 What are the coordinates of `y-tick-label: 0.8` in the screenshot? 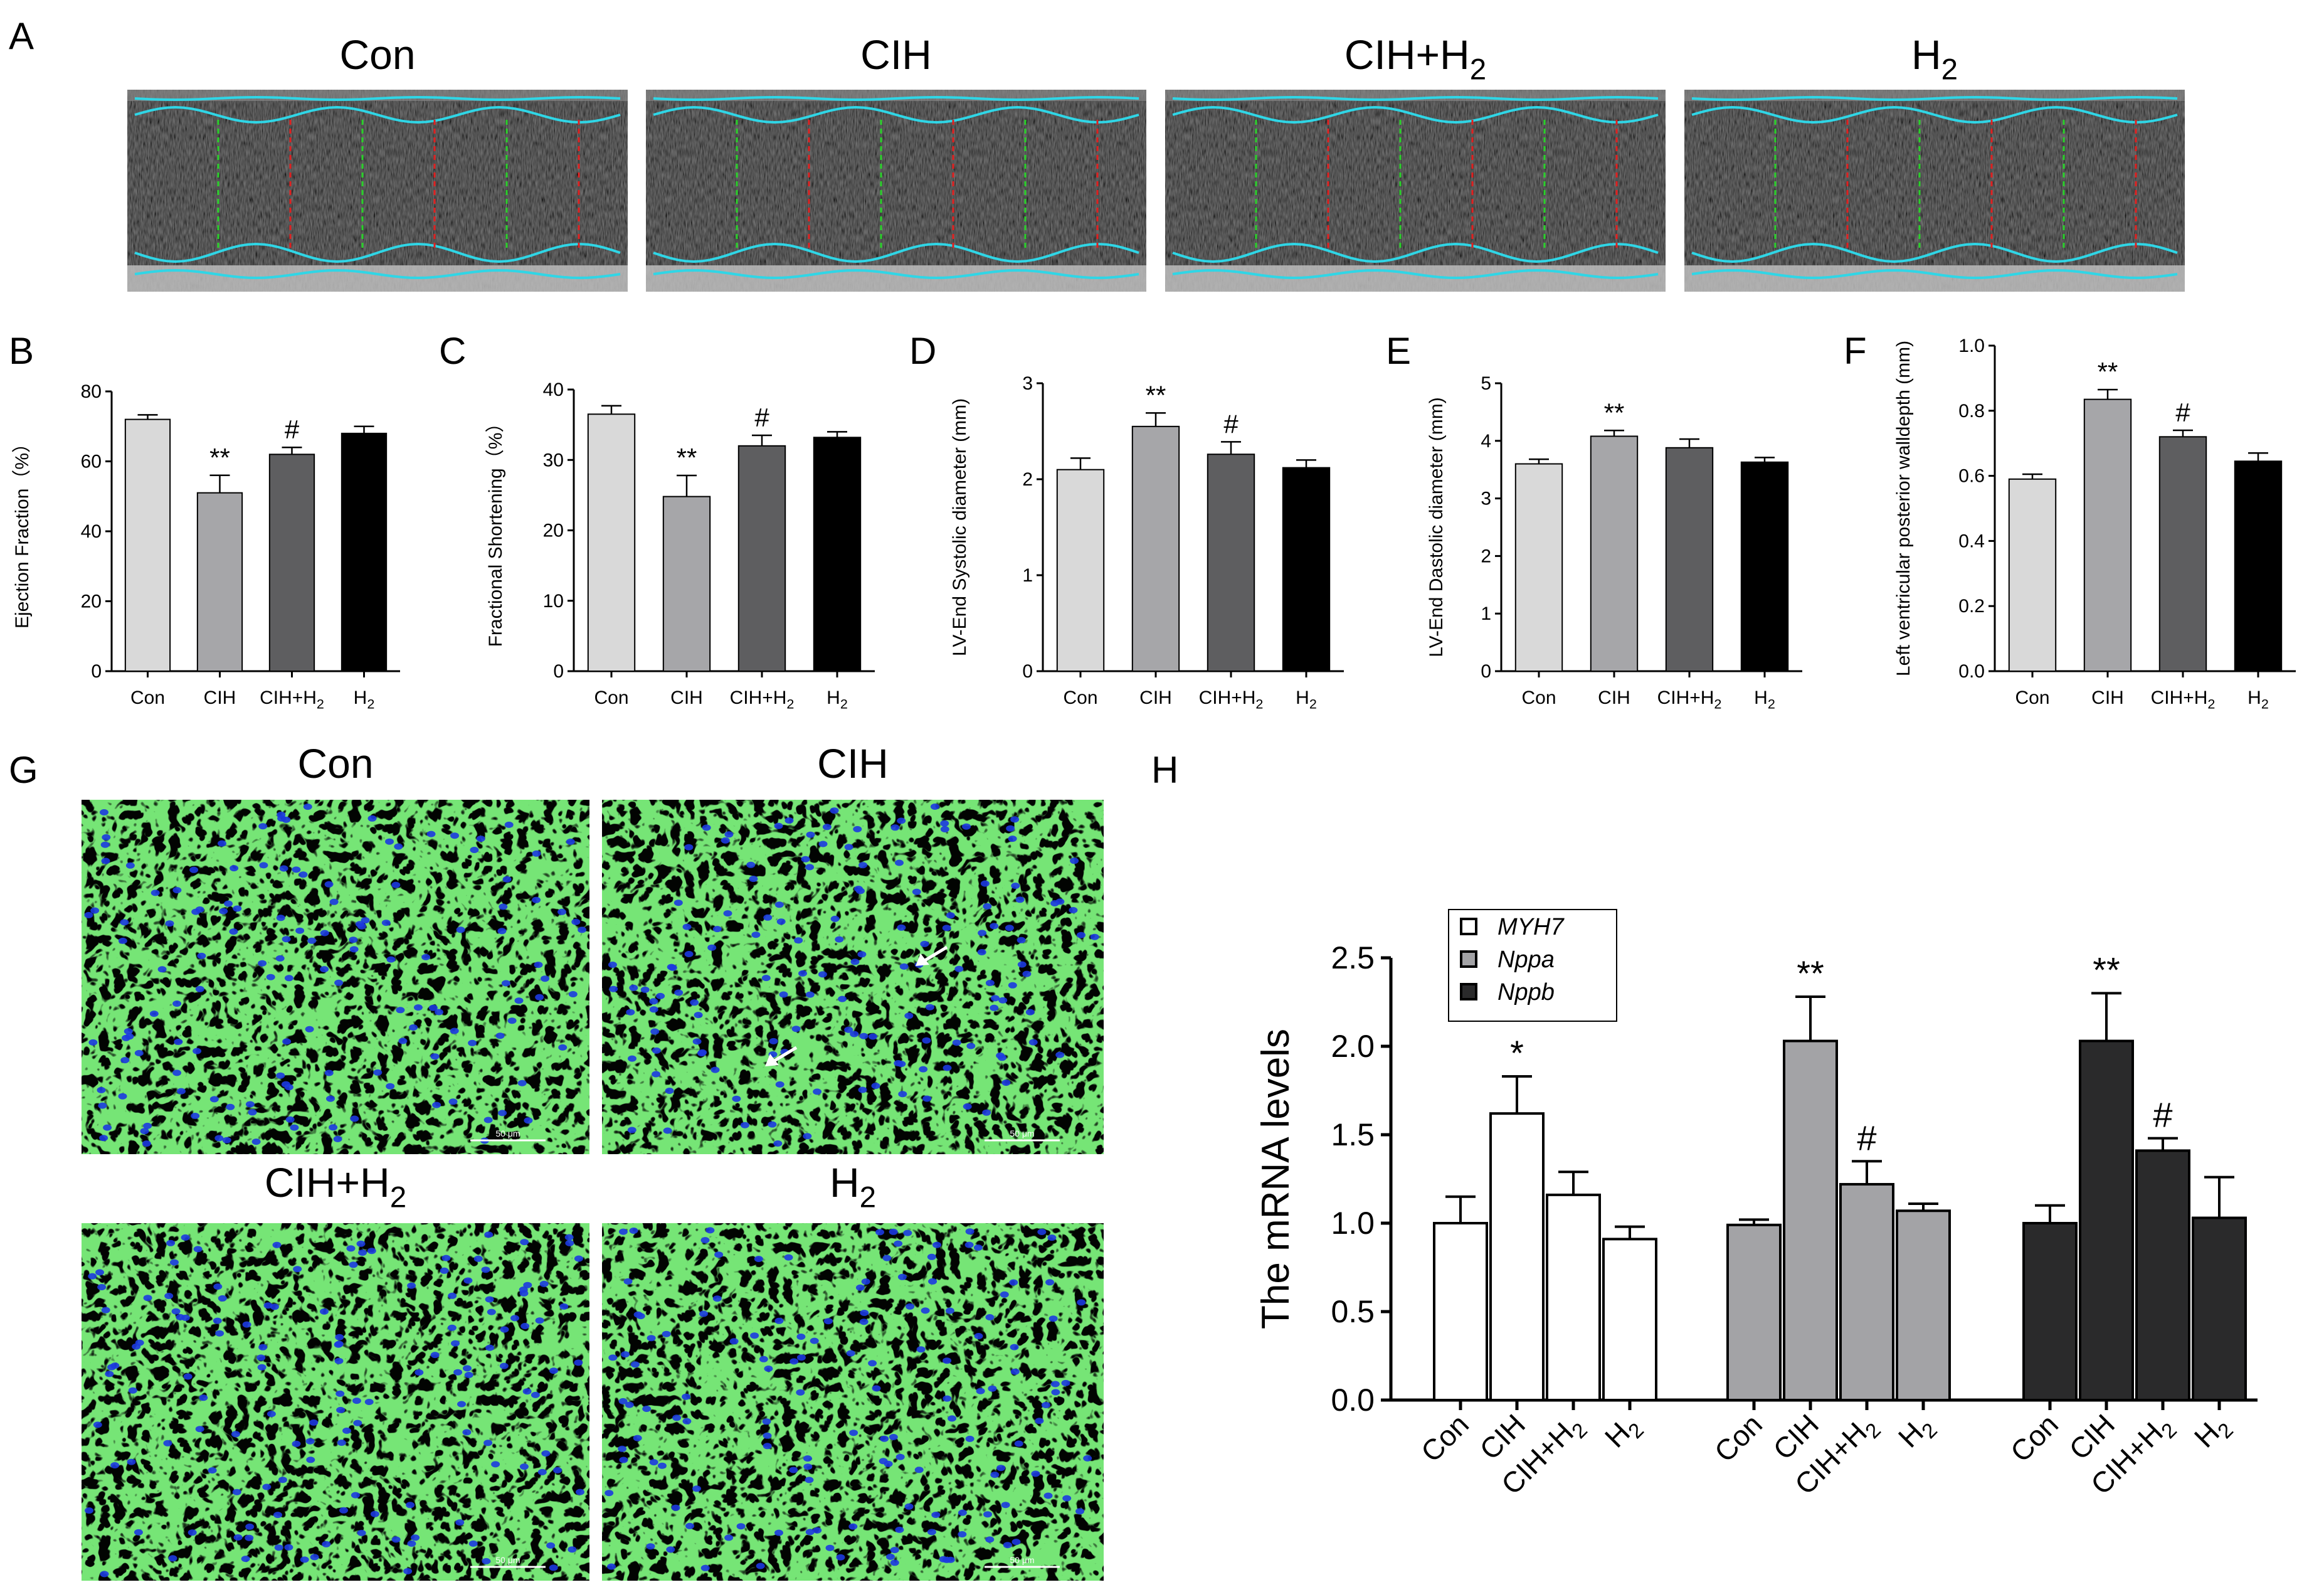 It's located at (1971, 412).